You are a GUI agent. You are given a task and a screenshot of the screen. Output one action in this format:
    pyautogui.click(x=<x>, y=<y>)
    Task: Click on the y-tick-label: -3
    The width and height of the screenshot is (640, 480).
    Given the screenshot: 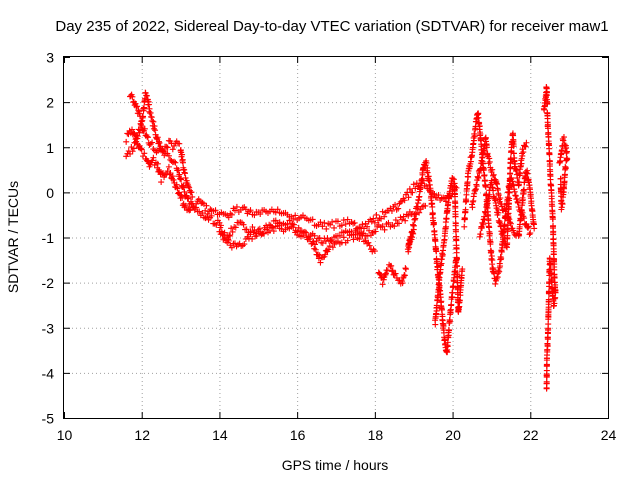 What is the action you would take?
    pyautogui.click(x=48, y=328)
    